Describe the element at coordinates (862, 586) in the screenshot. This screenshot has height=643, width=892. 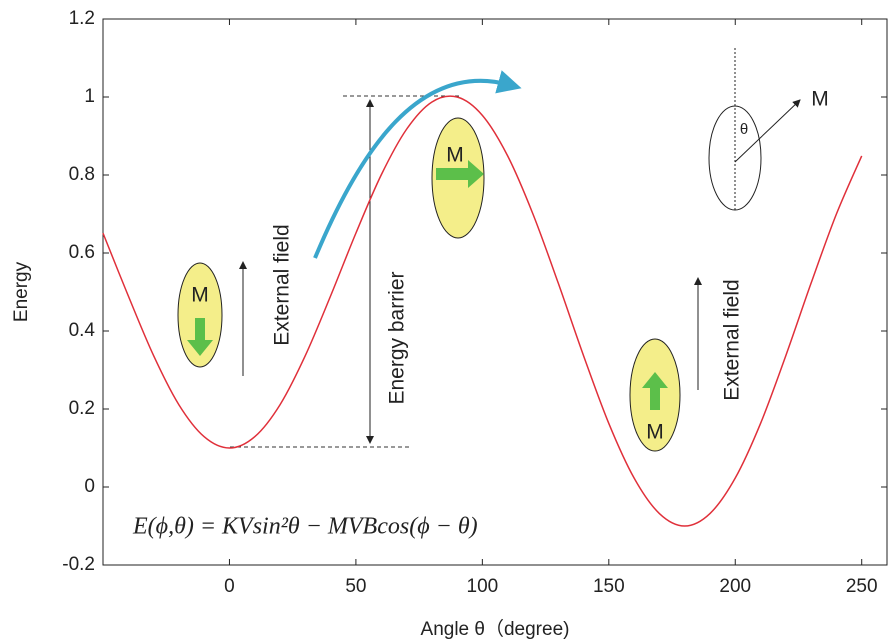
I see `x-tick-label: 250` at that location.